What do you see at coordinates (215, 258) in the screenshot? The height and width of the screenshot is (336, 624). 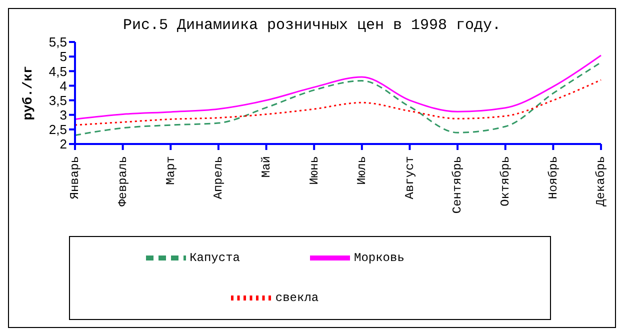 I see `legend-label: Капуста` at bounding box center [215, 258].